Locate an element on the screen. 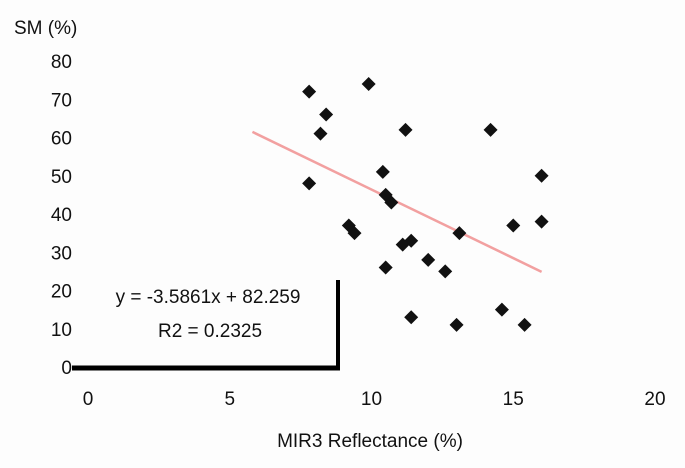 The height and width of the screenshot is (468, 685). x-tick-label: 15 is located at coordinates (513, 399).